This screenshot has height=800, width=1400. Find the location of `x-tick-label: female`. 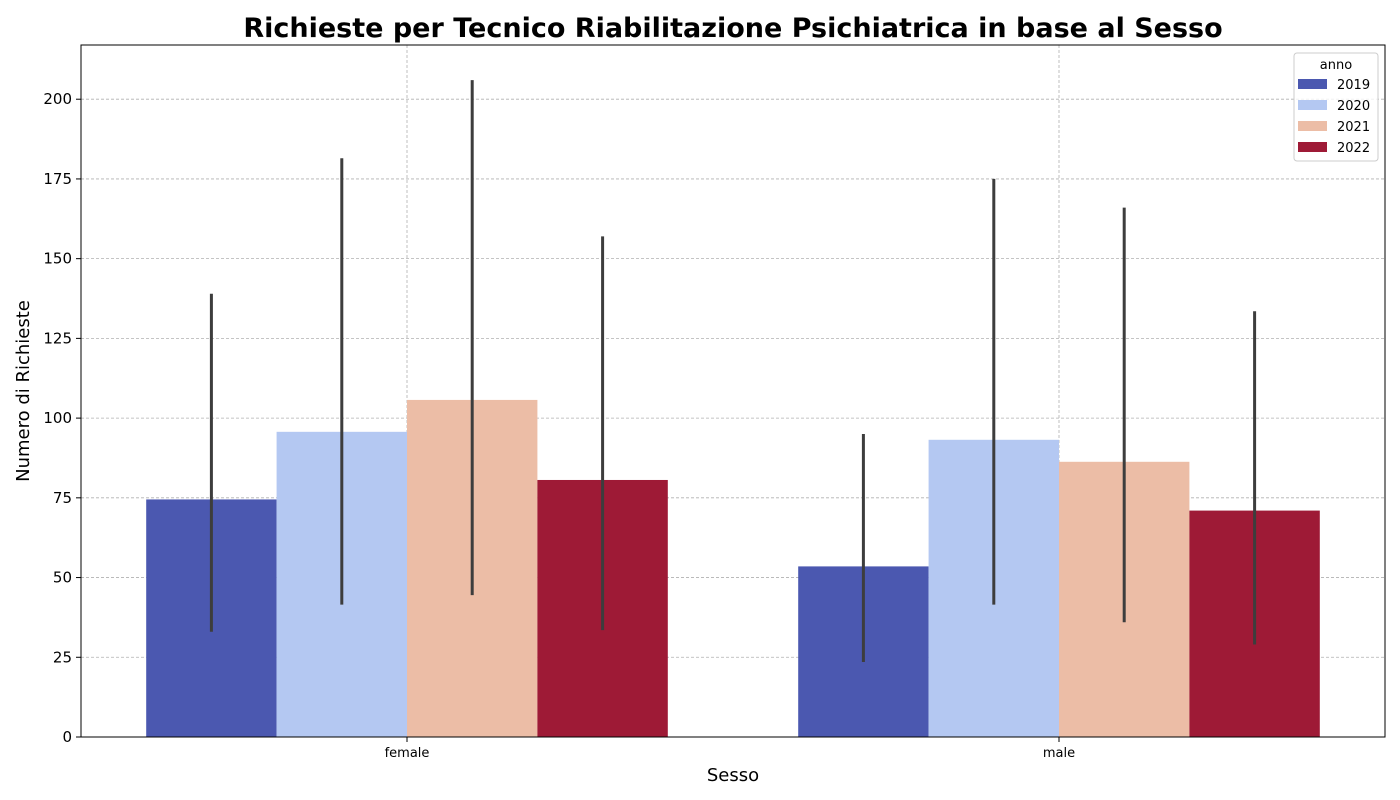

x-tick-label: female is located at coordinates (407, 753).